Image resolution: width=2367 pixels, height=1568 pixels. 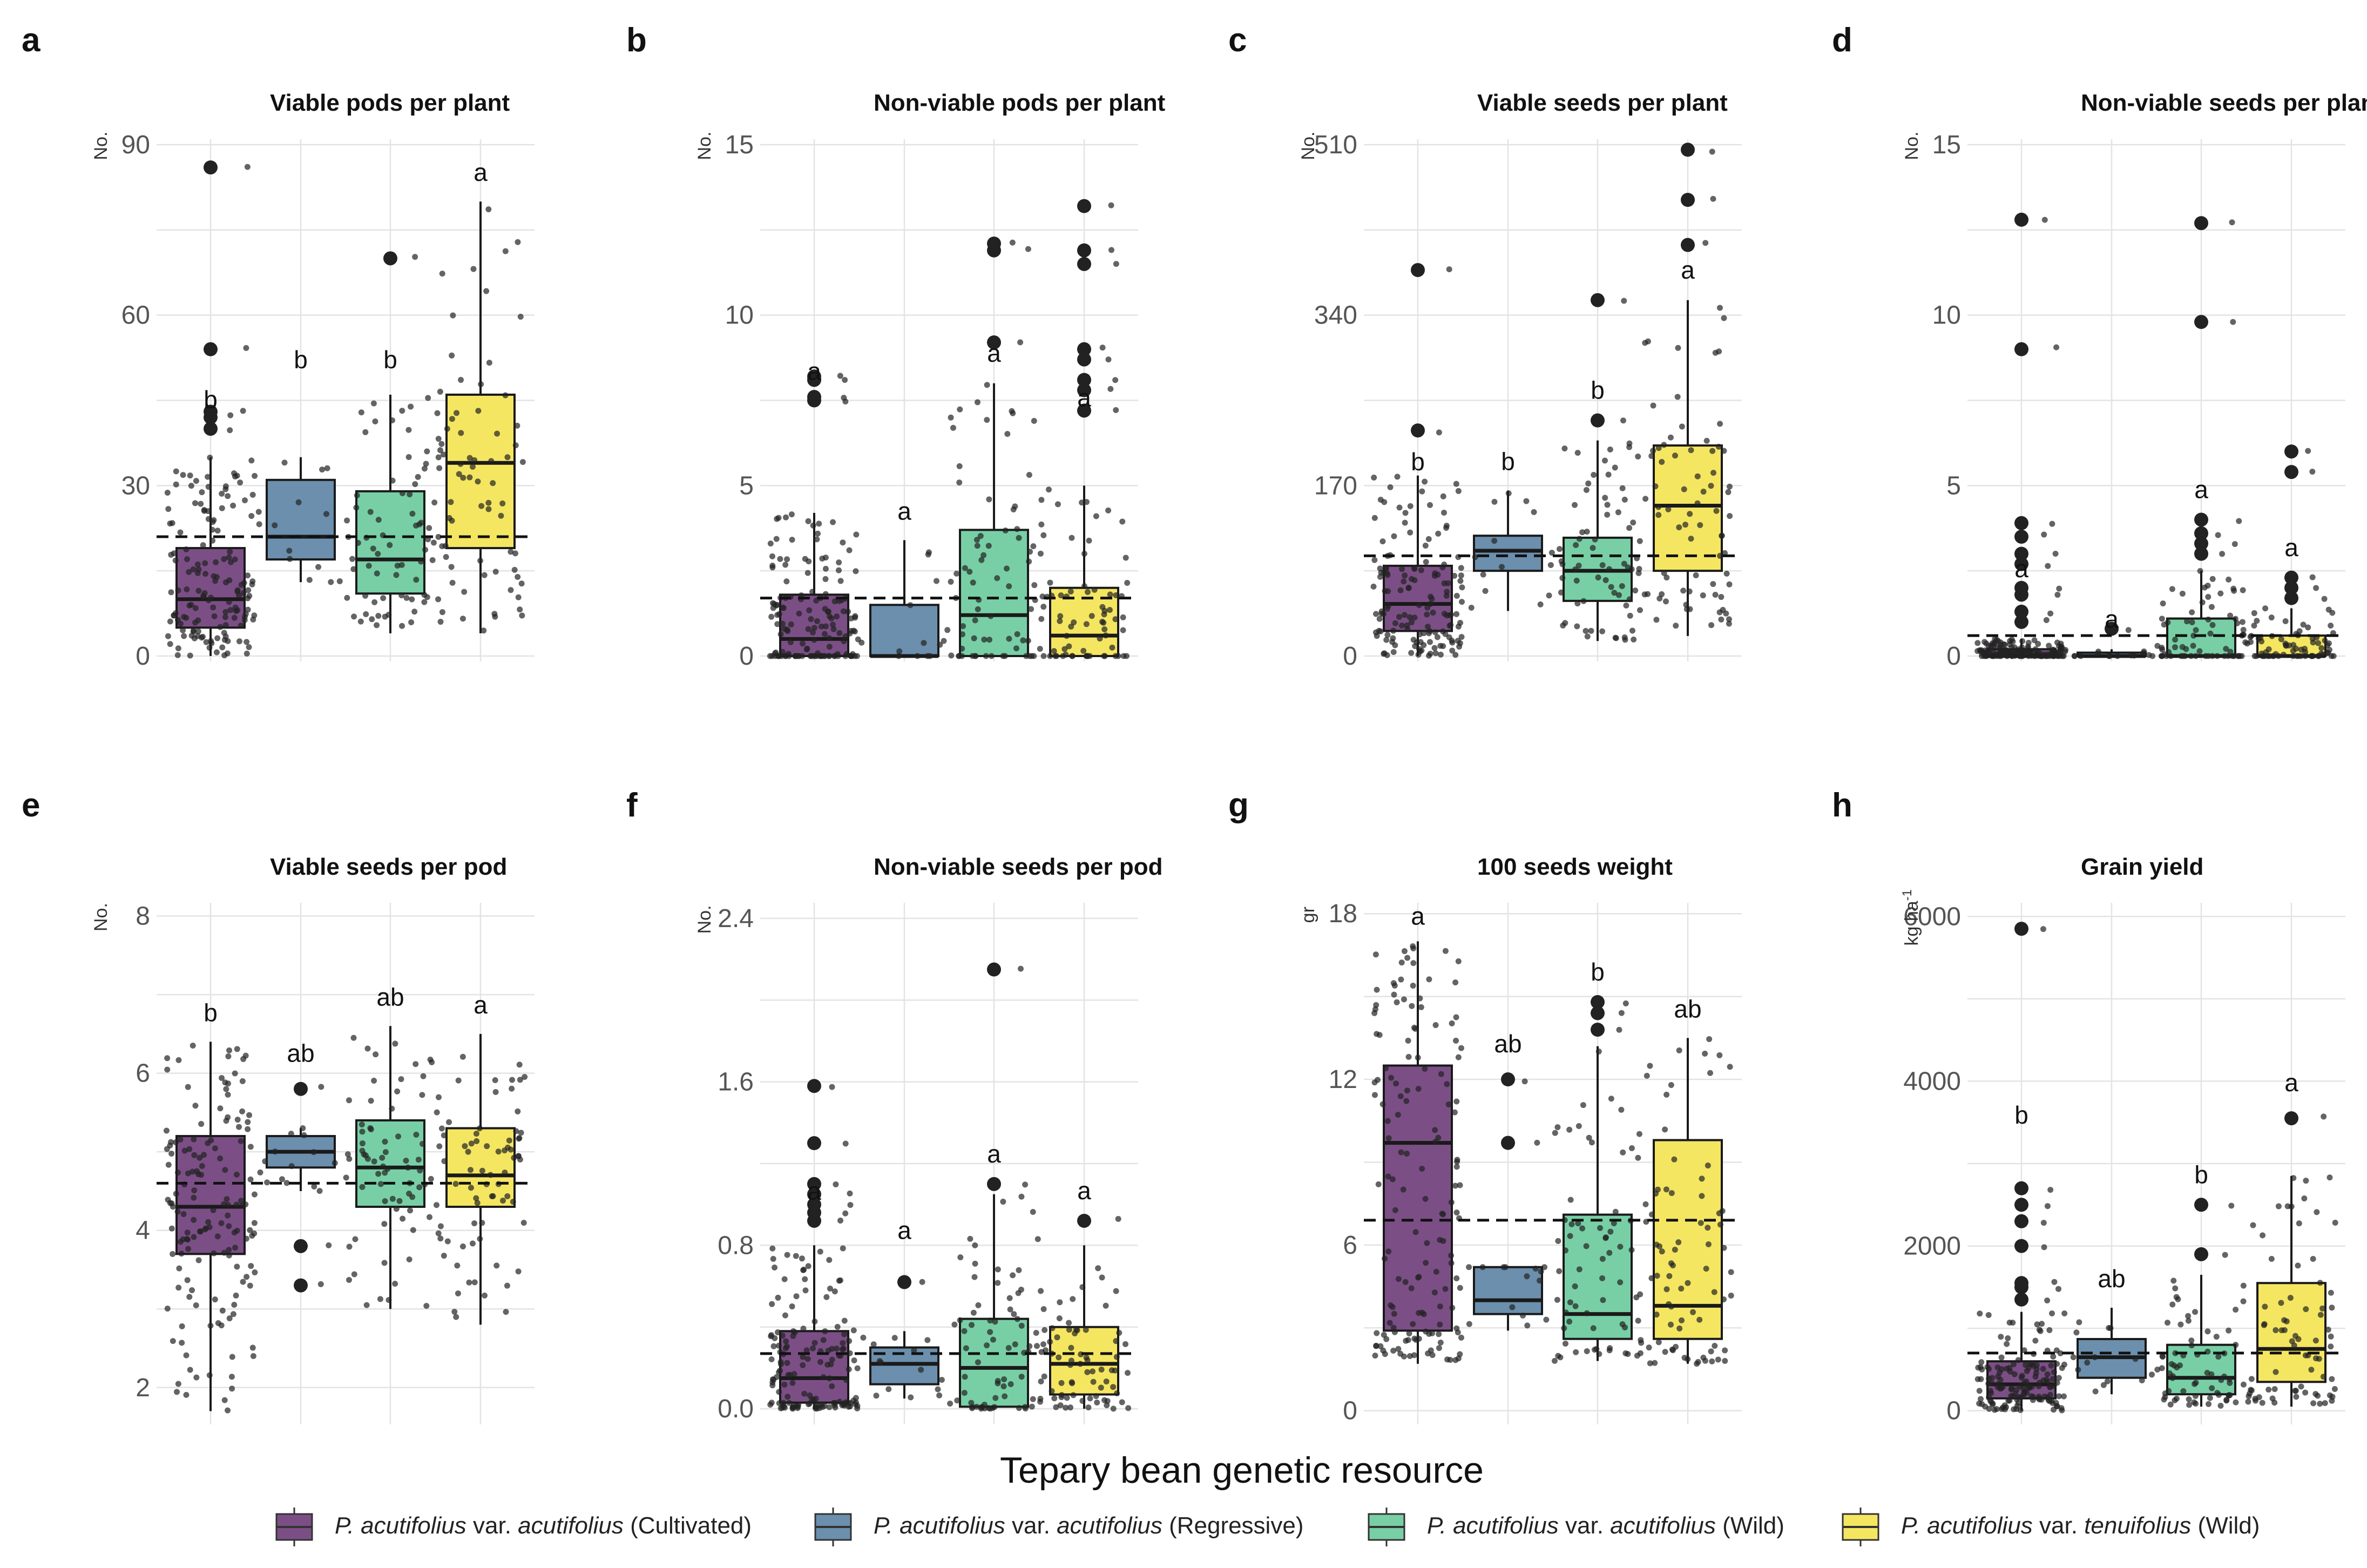 What do you see at coordinates (1508, 1180) in the screenshot?
I see `box-regressive: ab` at bounding box center [1508, 1180].